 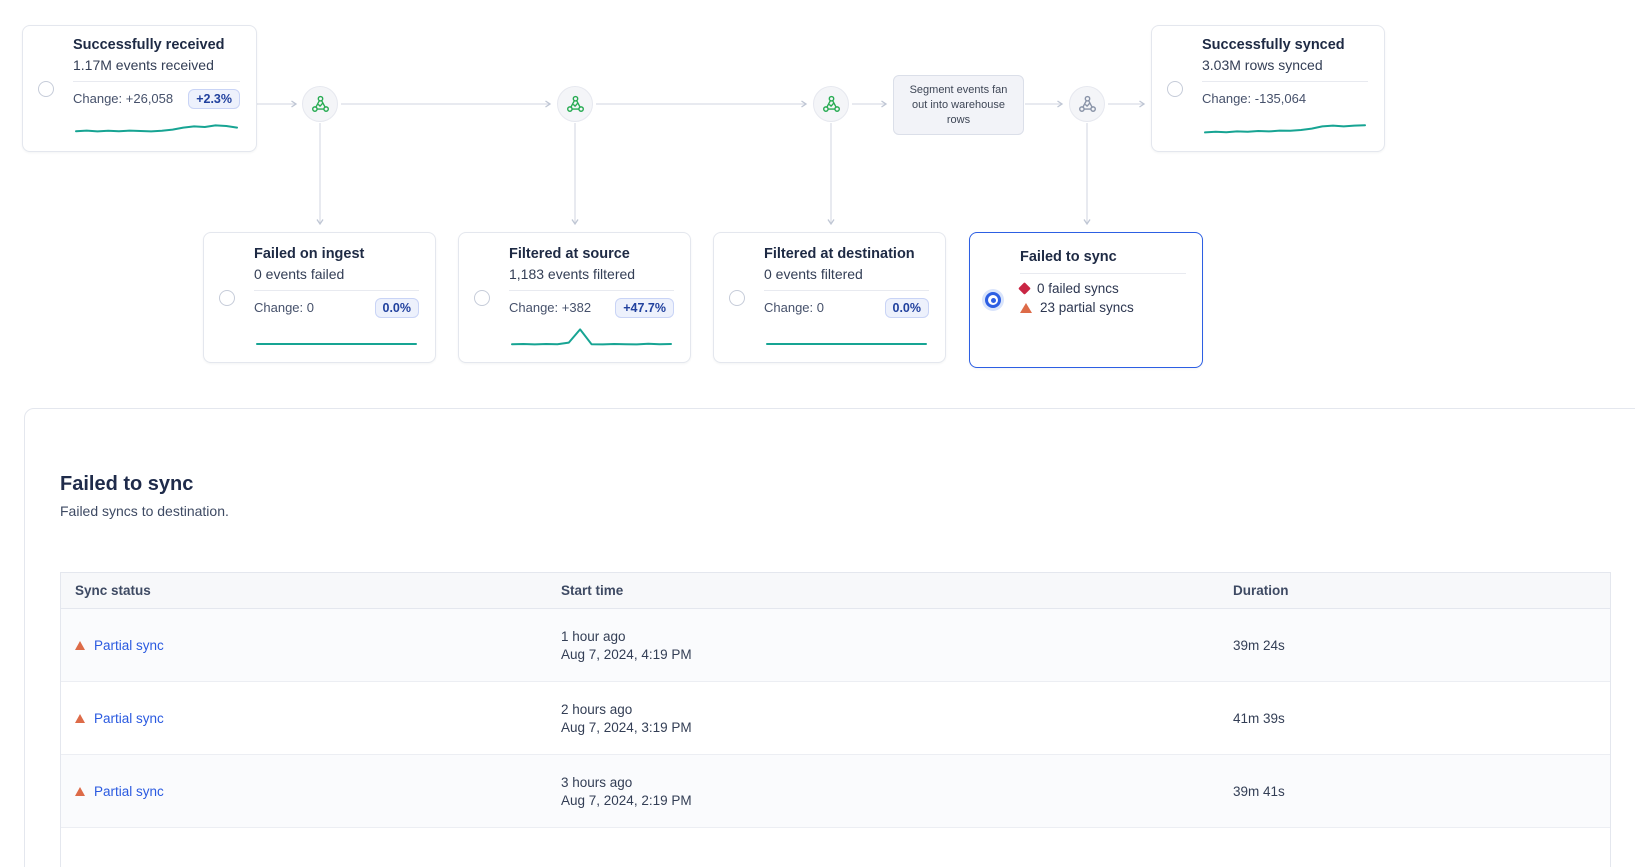 What do you see at coordinates (1078, 288) in the screenshot?
I see `failed-syncs-stat: 0 failed syncs` at bounding box center [1078, 288].